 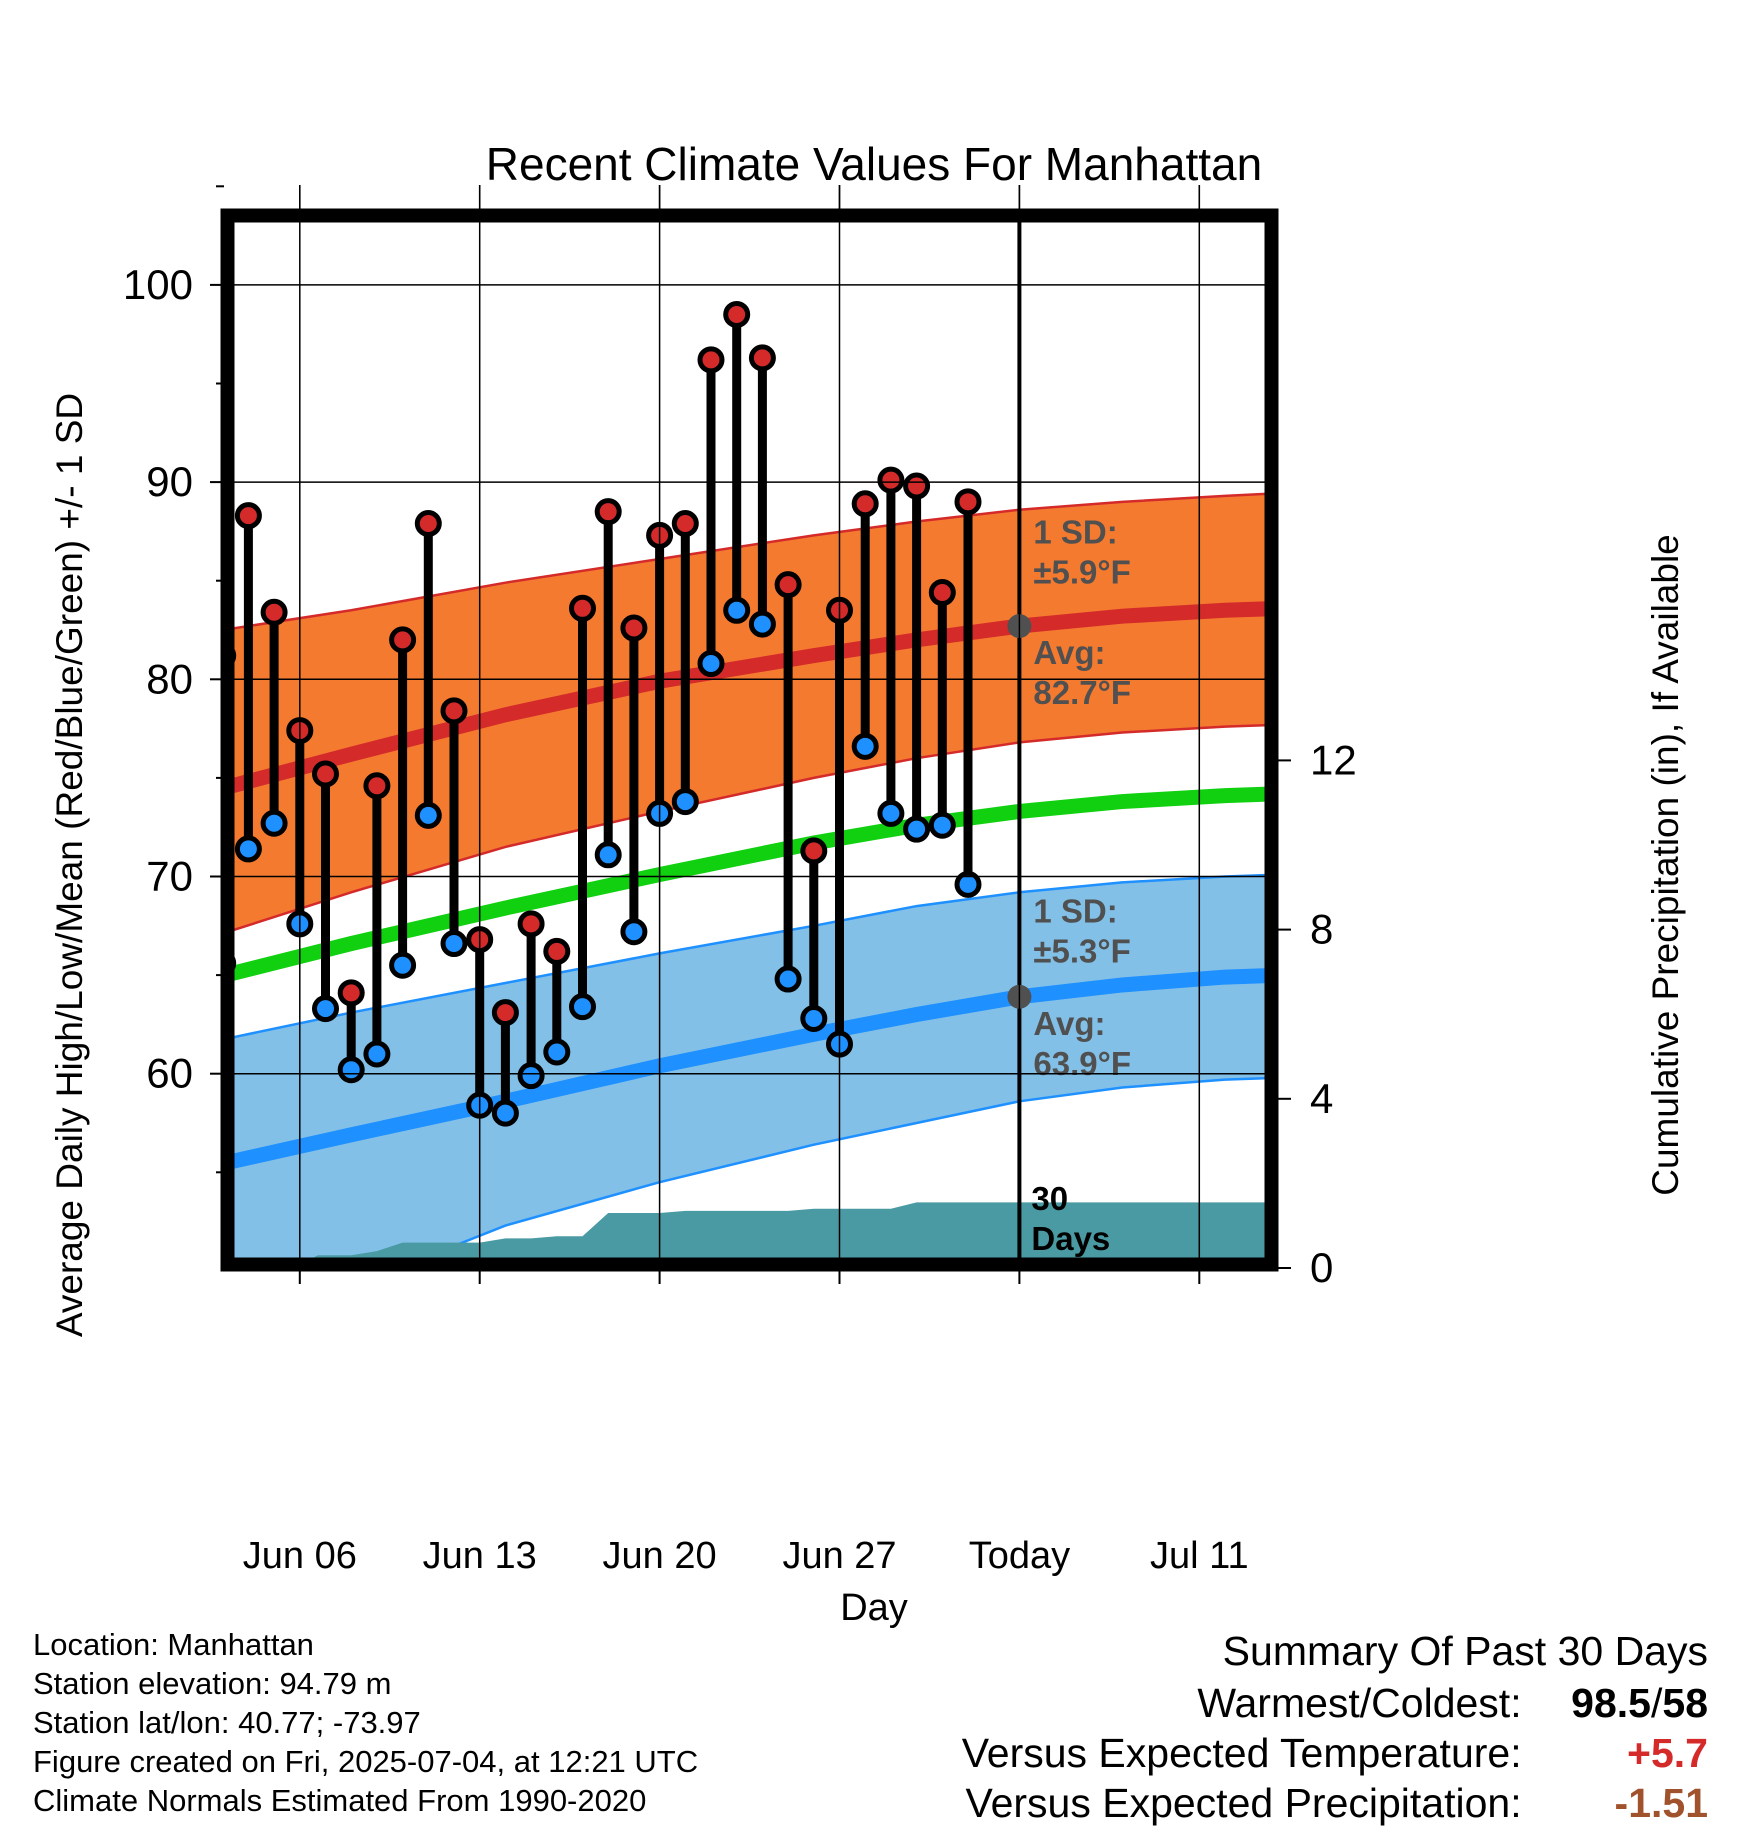 What do you see at coordinates (1465, 1651) in the screenshot?
I see `summary-title: Summary Of Past 30 Days` at bounding box center [1465, 1651].